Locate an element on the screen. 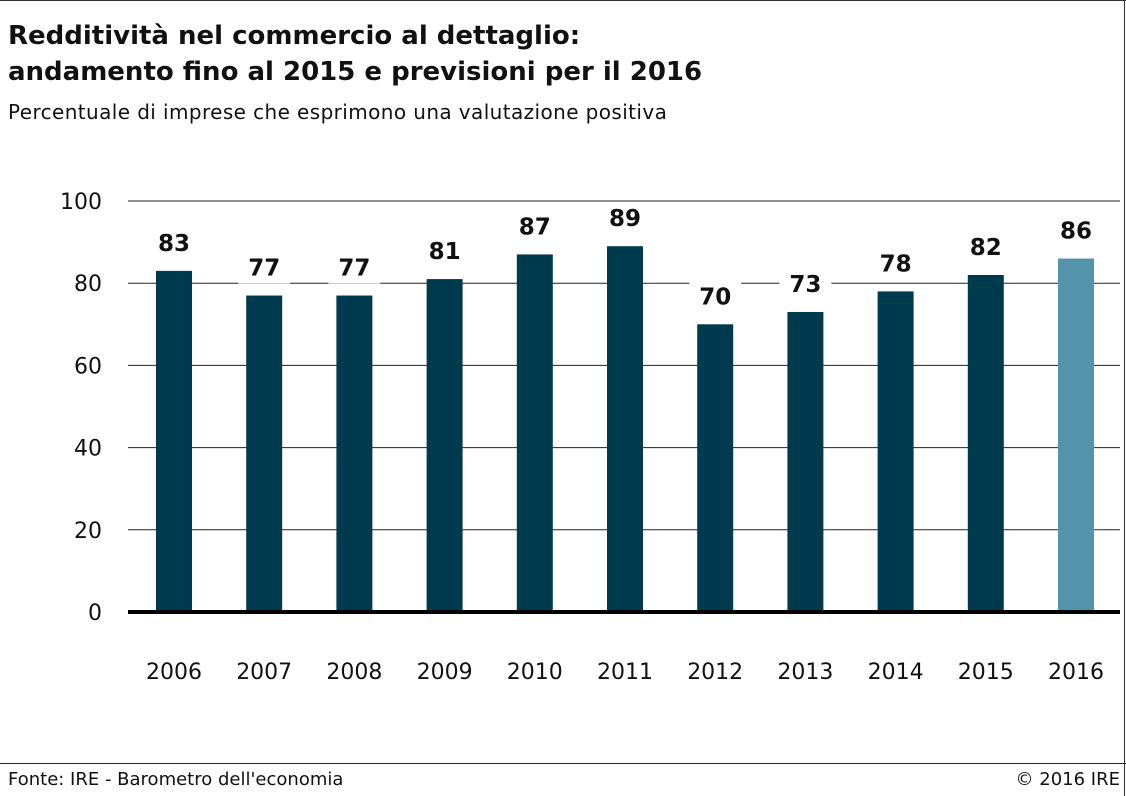 This screenshot has width=1126, height=796. footer-divider is located at coordinates (563, 763).